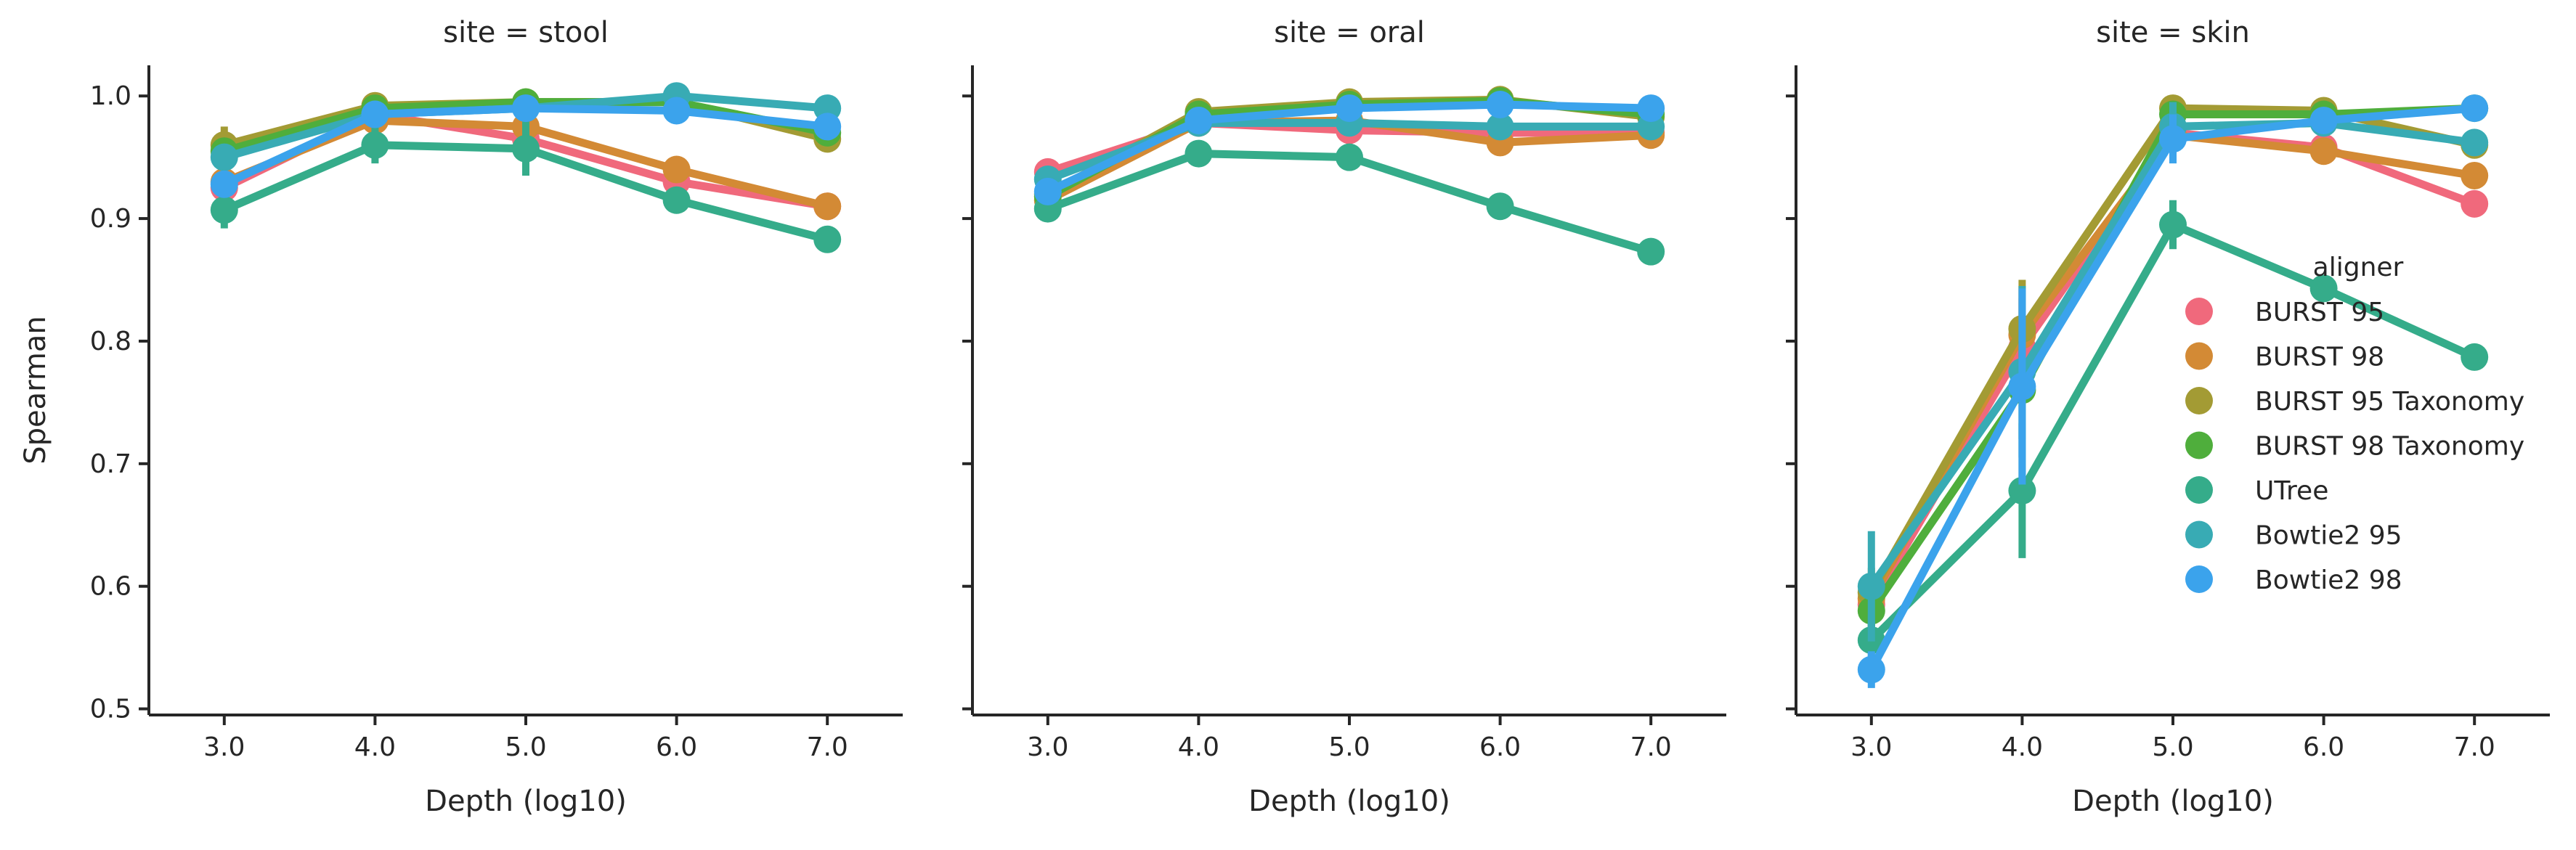 The image size is (2576, 850). Describe the element at coordinates (111, 219) in the screenshot. I see `y-tick-label: 0.9` at that location.